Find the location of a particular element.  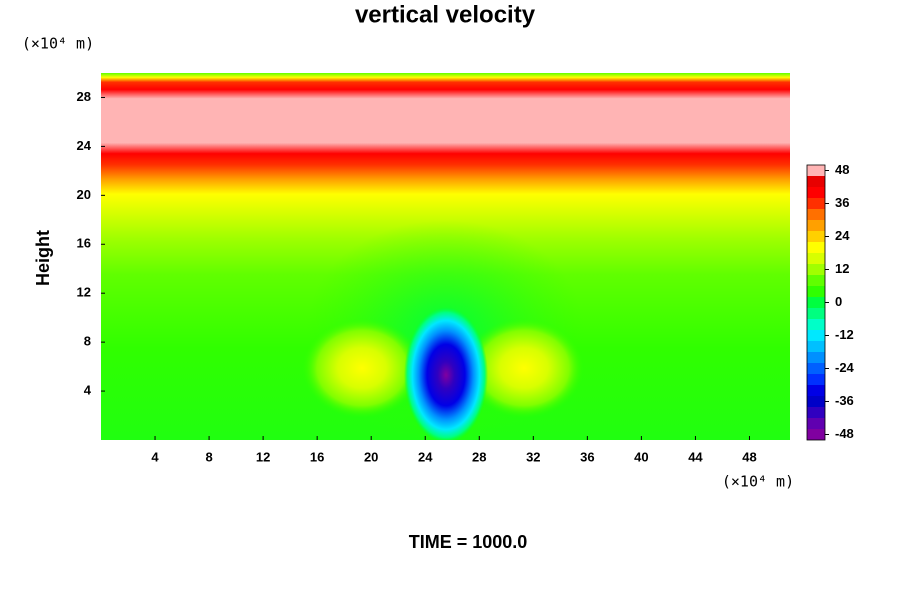

y-tick-label: 20 is located at coordinates (84, 194).